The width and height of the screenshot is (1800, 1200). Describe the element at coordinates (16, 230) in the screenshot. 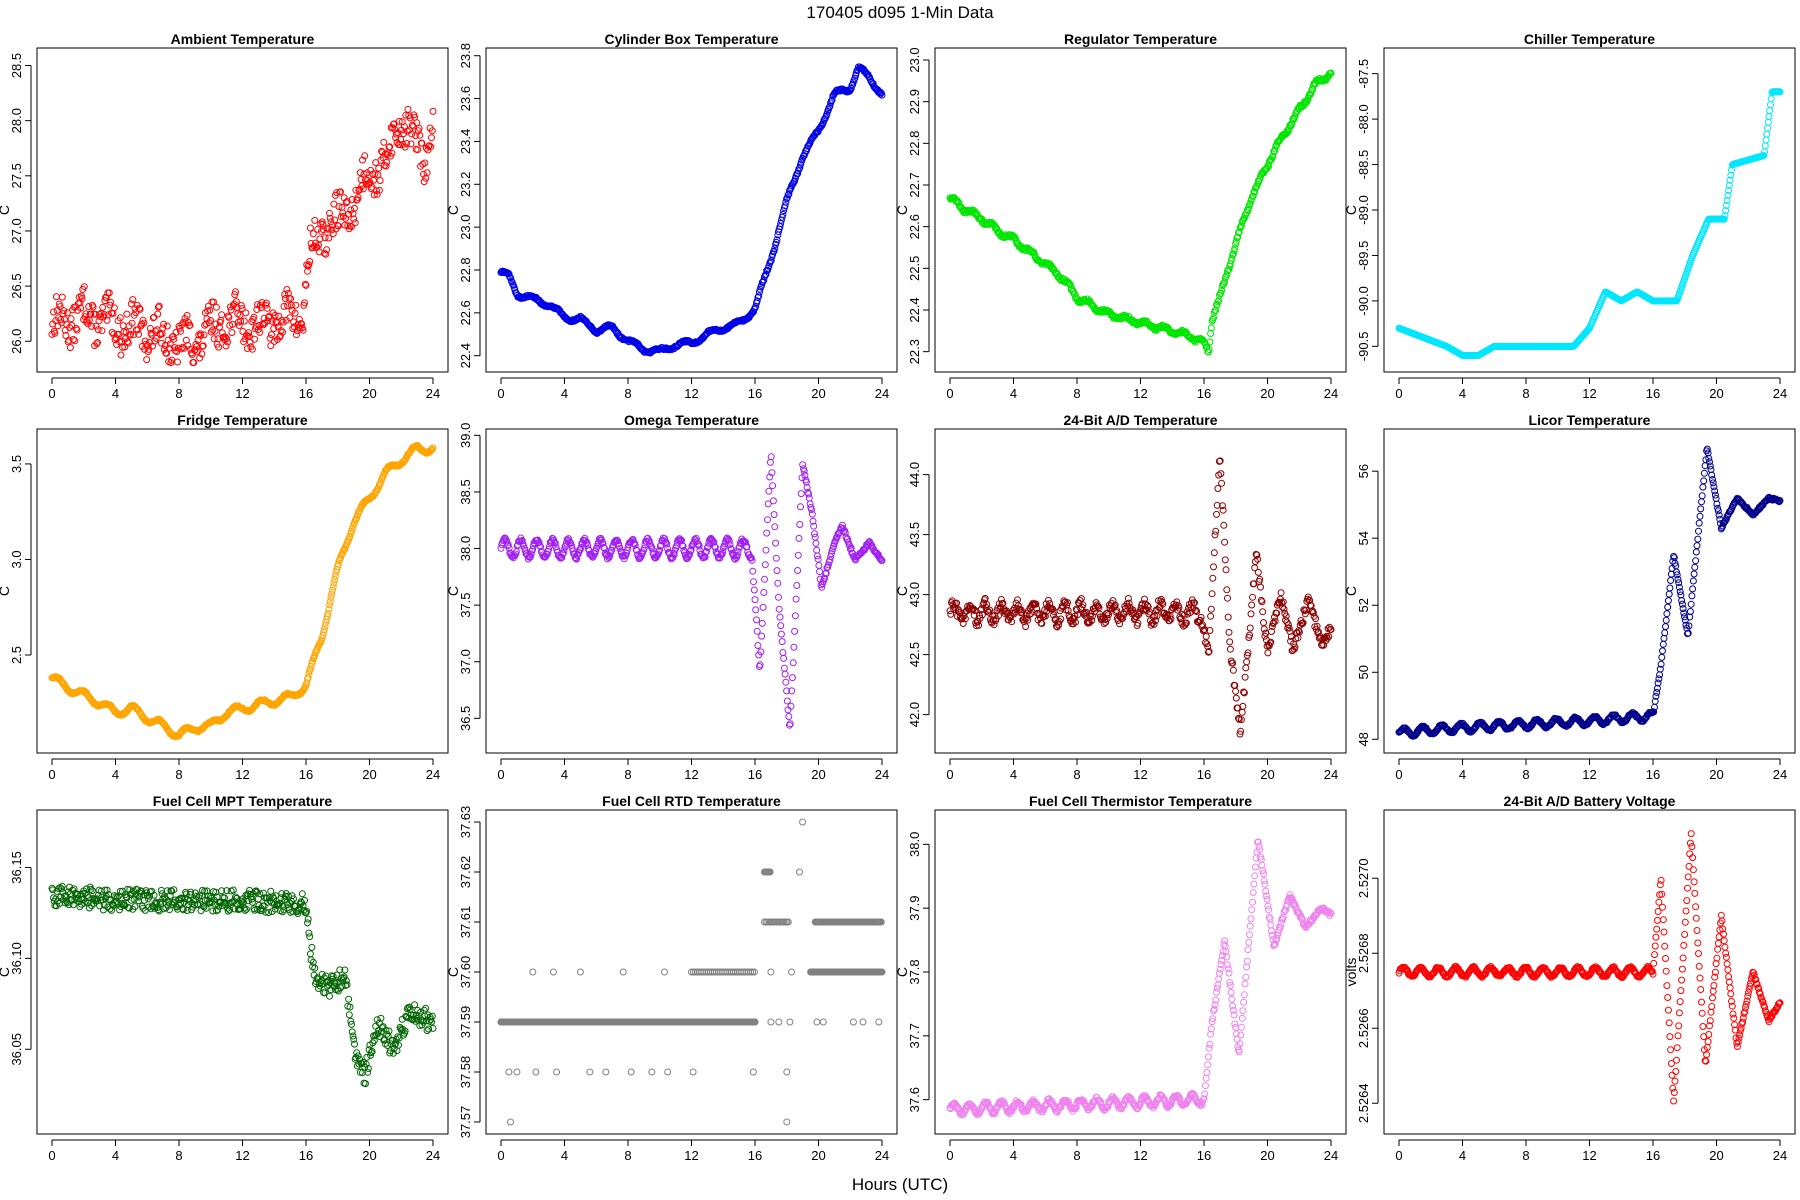

I see `y-tick-label: 27.0` at that location.